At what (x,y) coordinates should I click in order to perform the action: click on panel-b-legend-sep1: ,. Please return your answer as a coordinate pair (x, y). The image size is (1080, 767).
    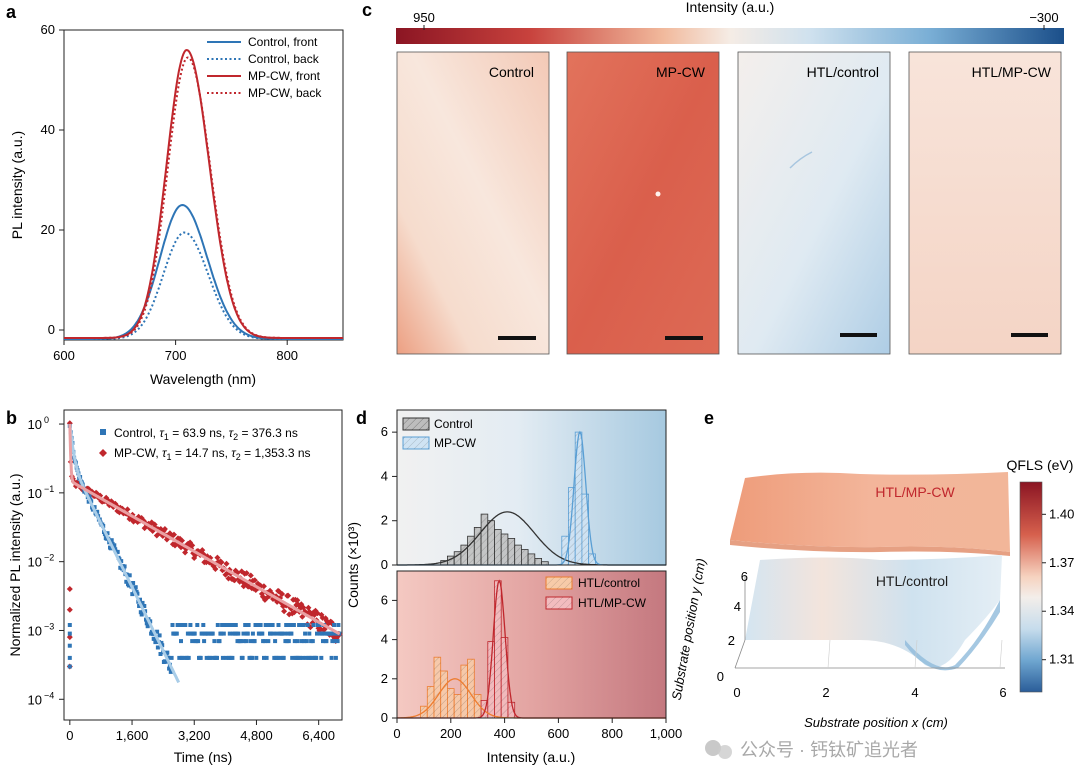
    Looking at the image, I should click on (225, 433).